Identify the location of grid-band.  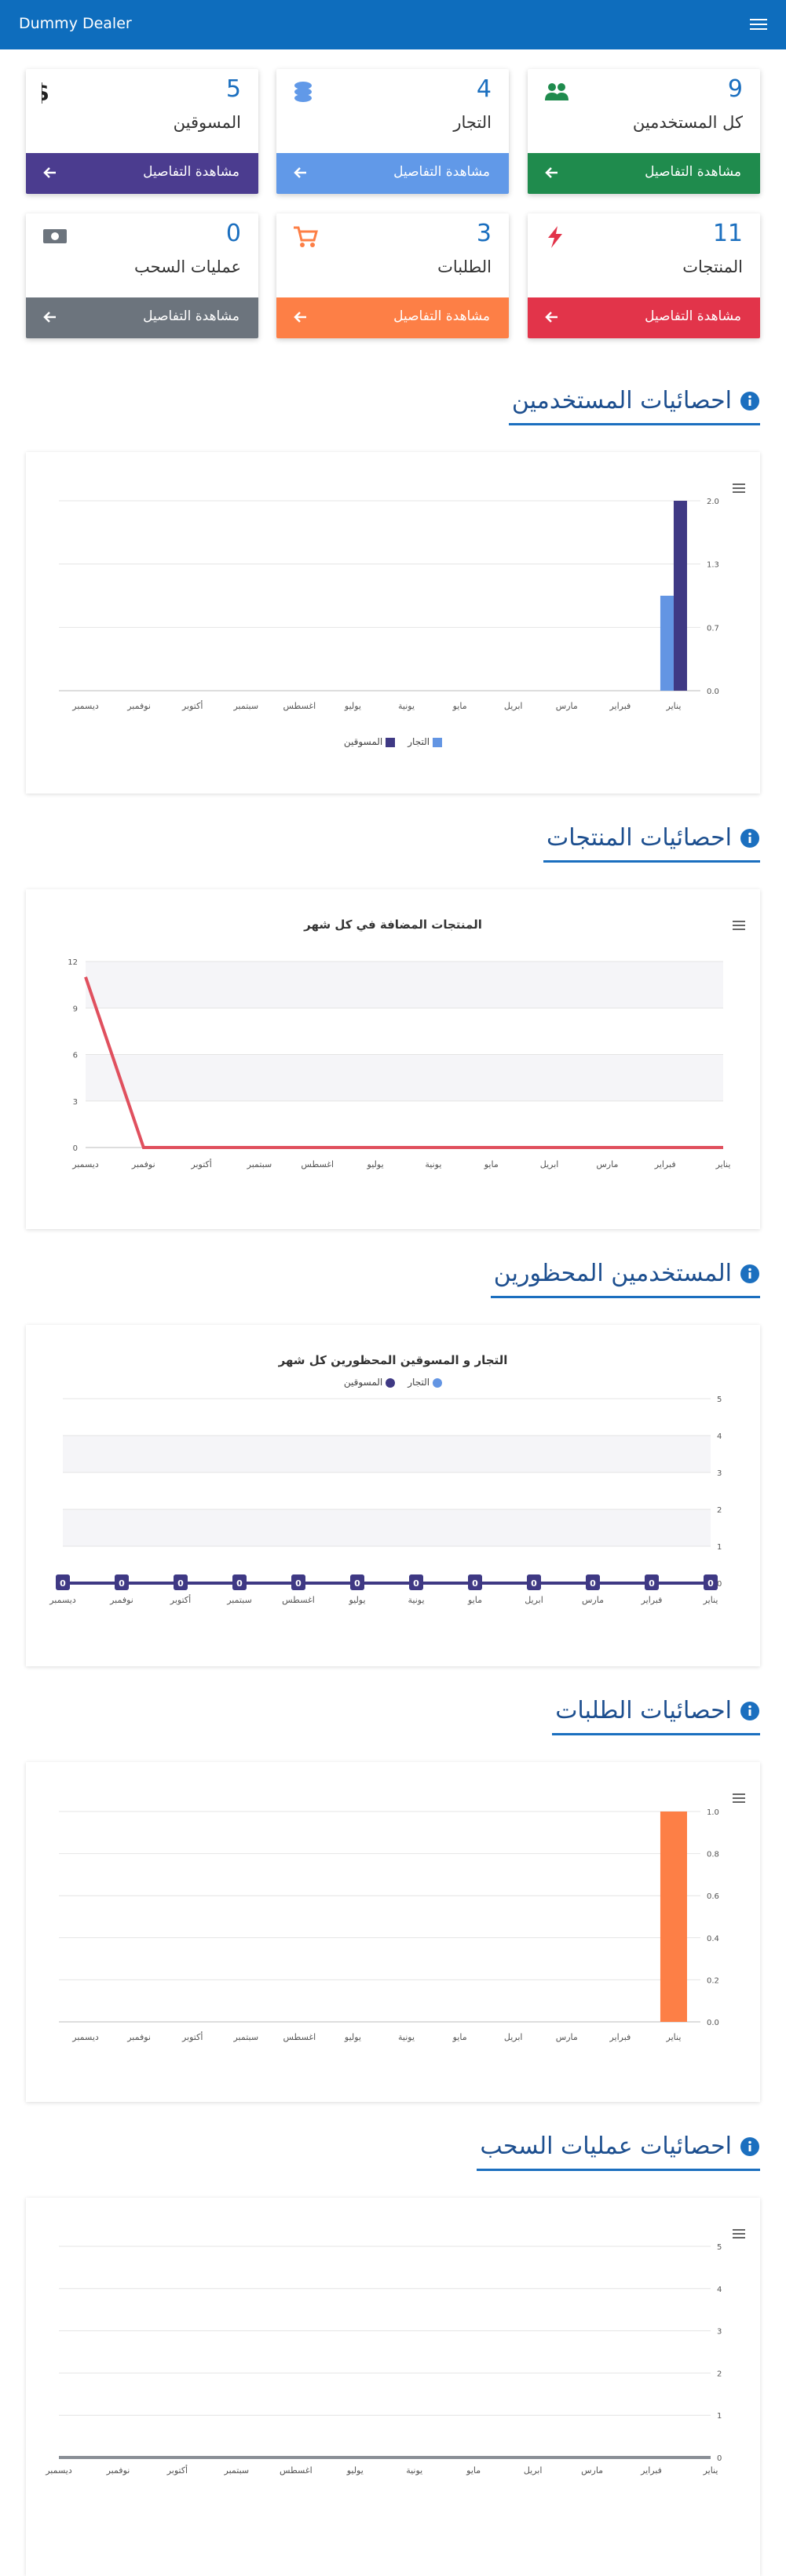
(387, 1527).